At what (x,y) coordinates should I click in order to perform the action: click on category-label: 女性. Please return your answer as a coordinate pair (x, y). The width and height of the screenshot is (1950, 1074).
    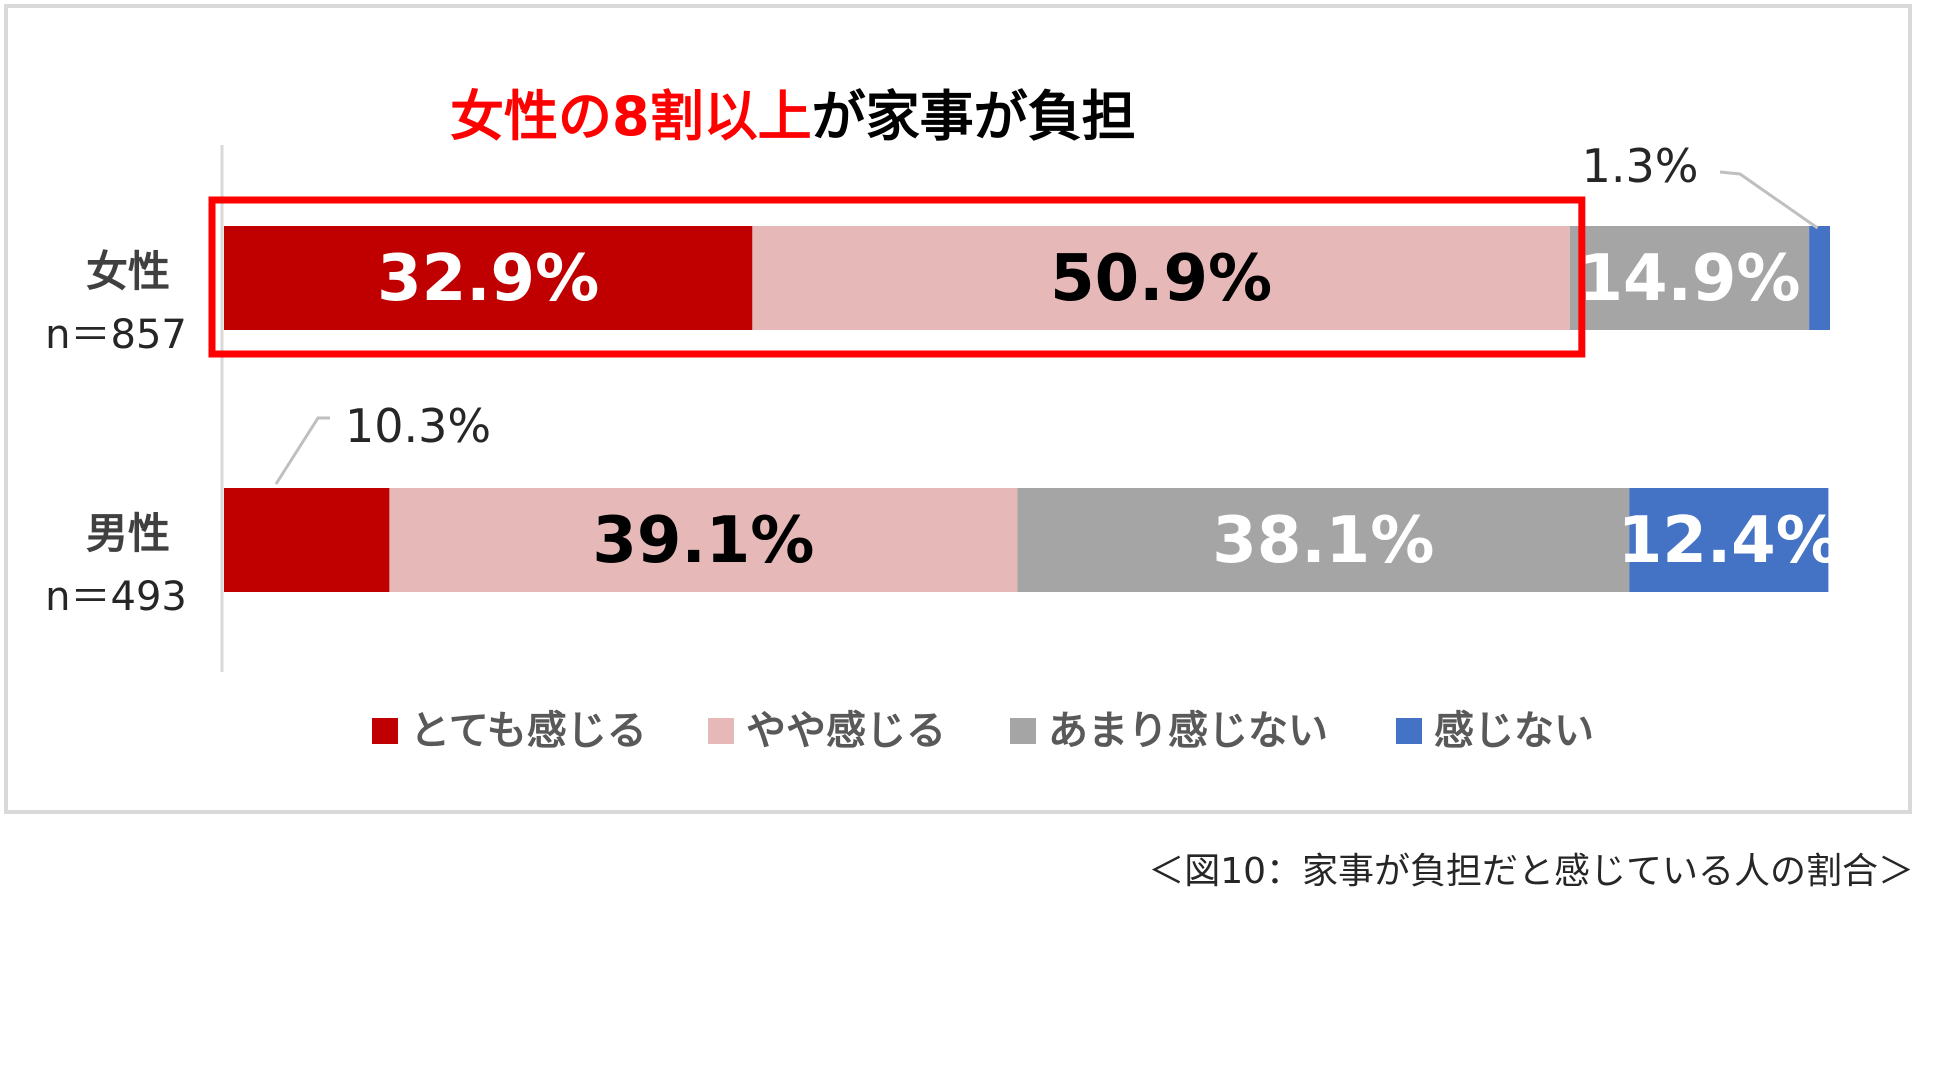
    Looking at the image, I should click on (128, 271).